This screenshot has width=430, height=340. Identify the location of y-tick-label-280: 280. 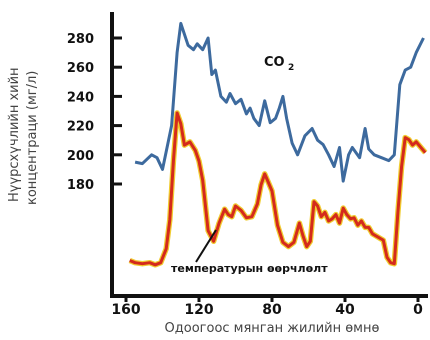
(80, 39).